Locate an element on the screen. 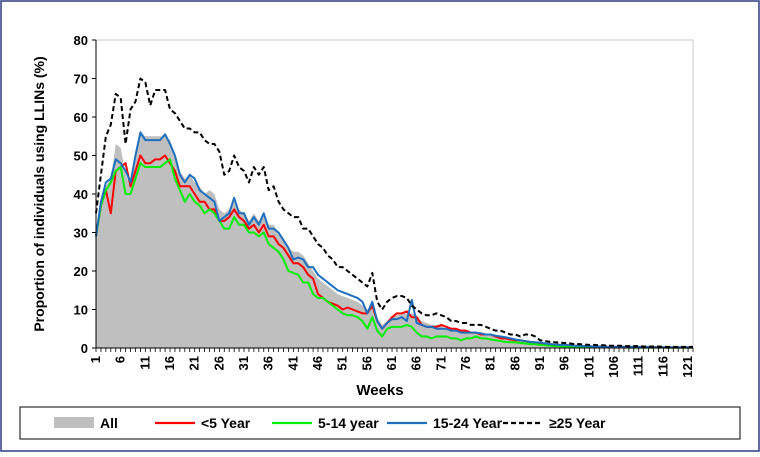 This screenshot has height=457, width=760. x-tick-label: 71 is located at coordinates (440, 363).